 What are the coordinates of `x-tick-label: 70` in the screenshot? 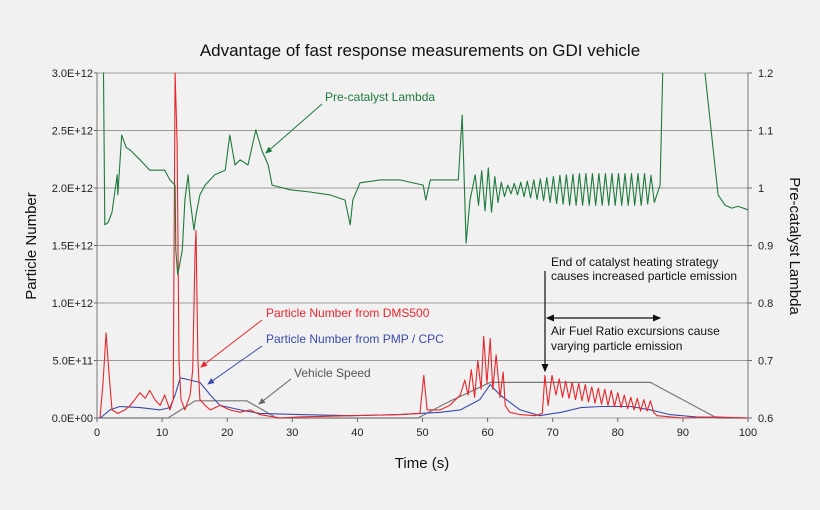 It's located at (553, 433).